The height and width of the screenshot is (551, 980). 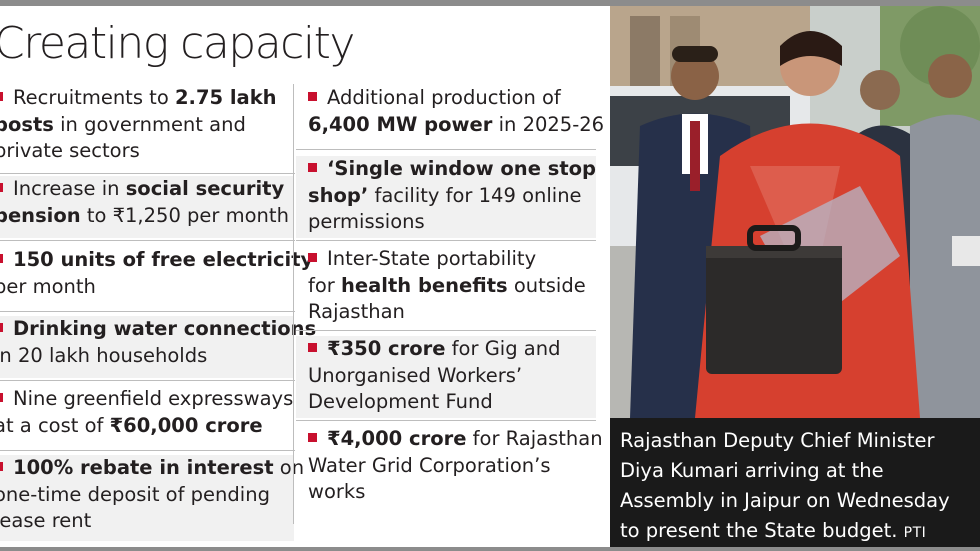 What do you see at coordinates (415, 375) in the screenshot?
I see `text: Unorganised Workers’` at bounding box center [415, 375].